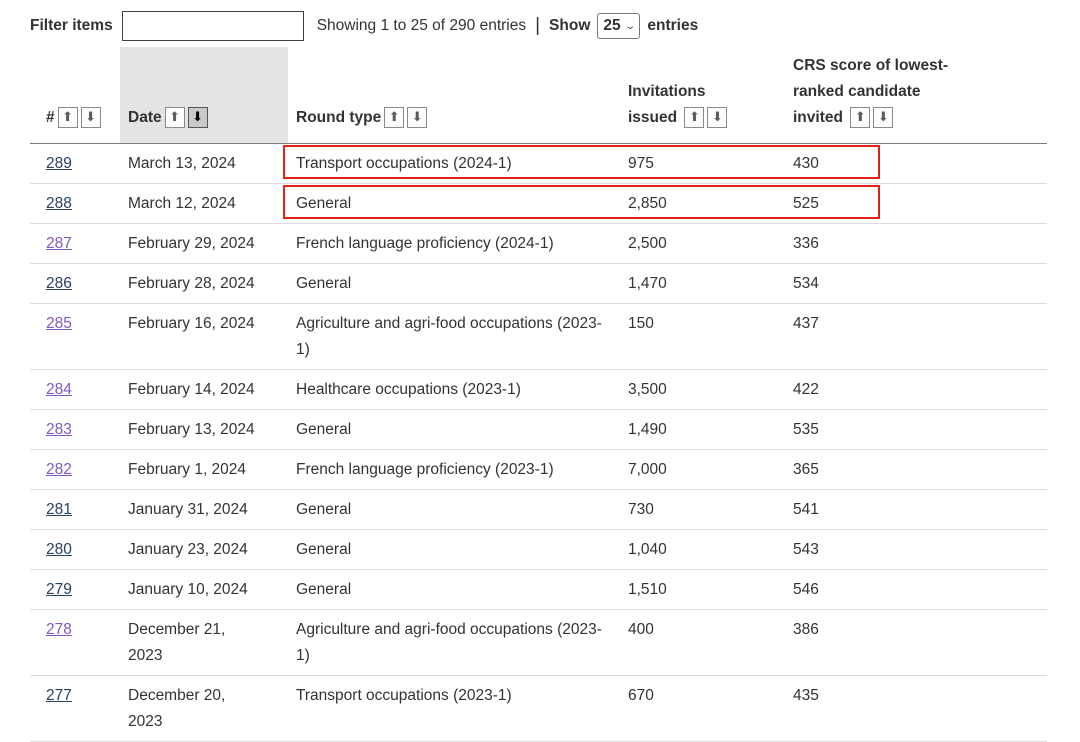  What do you see at coordinates (702, 549) in the screenshot?
I see `invitations-cell: 1,040` at bounding box center [702, 549].